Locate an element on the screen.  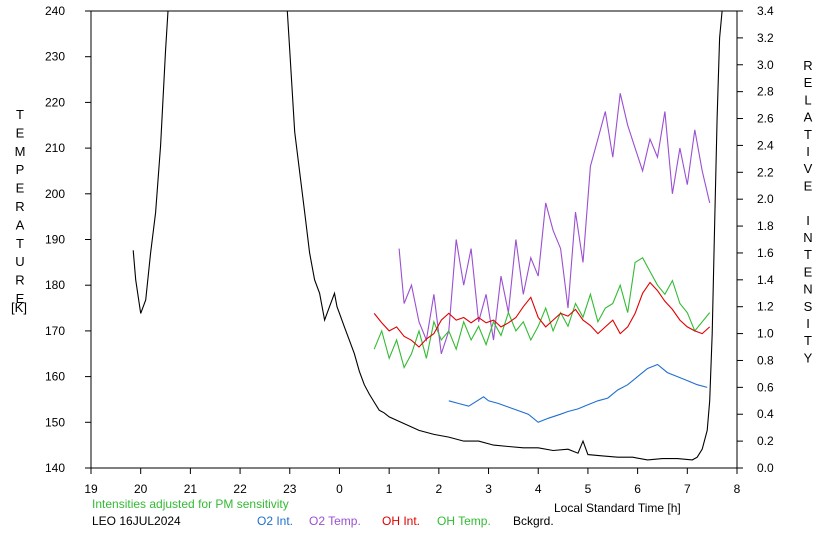
left-tick-label: 200 is located at coordinates (55, 194).